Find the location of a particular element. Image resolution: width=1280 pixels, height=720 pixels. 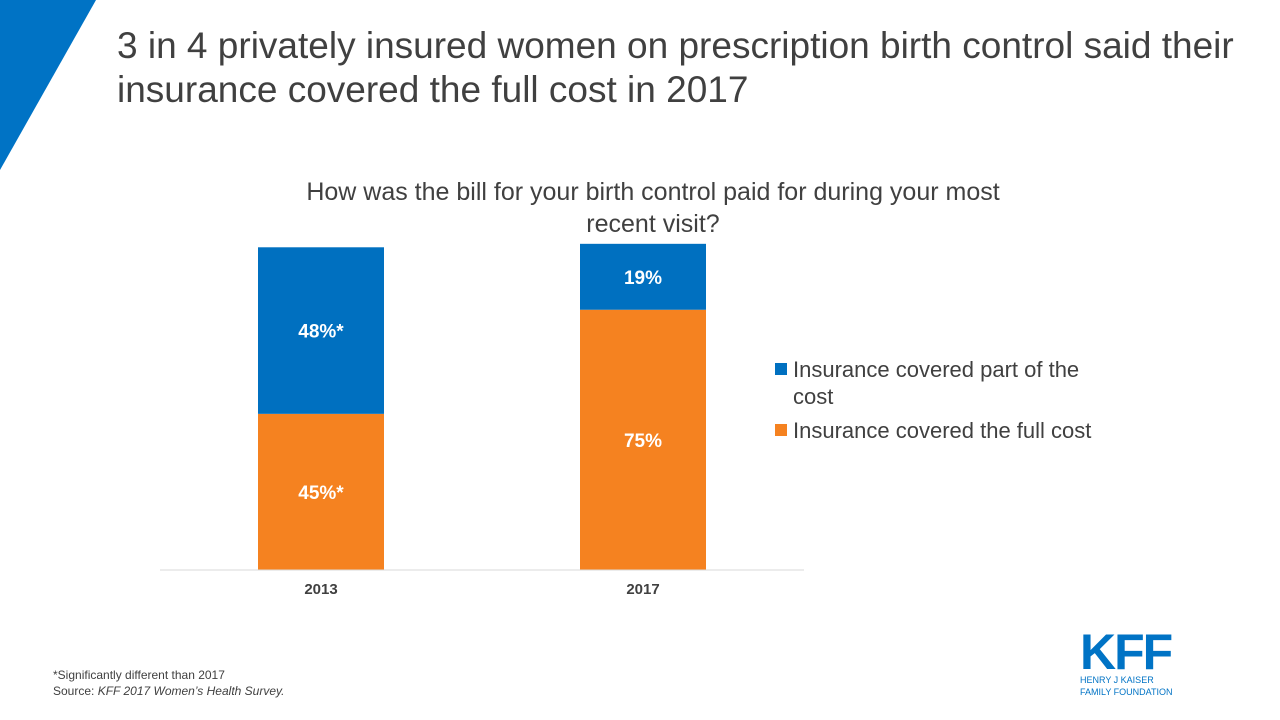

bar-2017-full is located at coordinates (643, 439).